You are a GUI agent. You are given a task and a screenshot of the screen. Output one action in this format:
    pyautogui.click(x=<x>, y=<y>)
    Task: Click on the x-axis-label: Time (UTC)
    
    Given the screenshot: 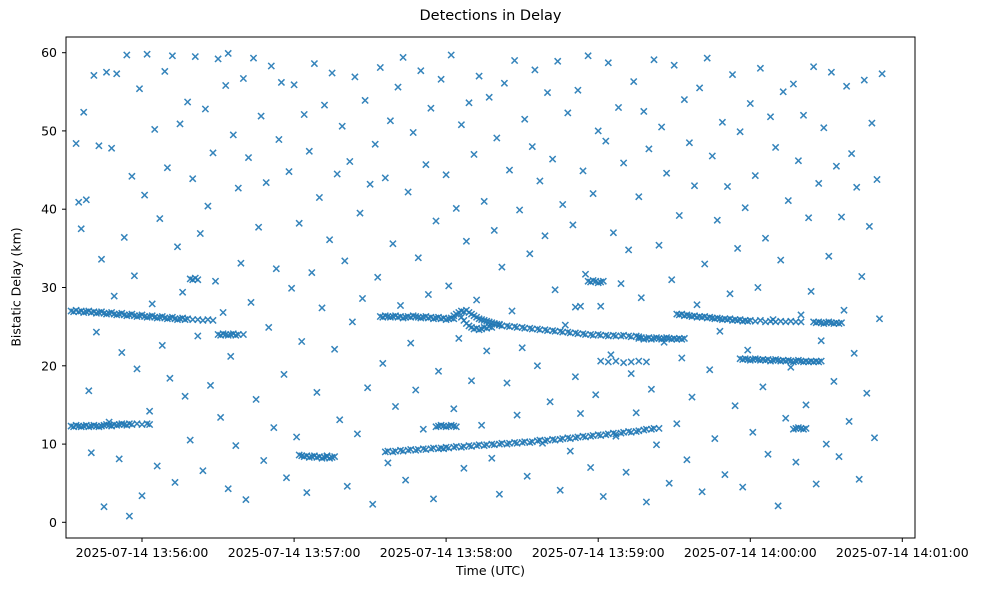 What is the action you would take?
    pyautogui.click(x=490, y=570)
    